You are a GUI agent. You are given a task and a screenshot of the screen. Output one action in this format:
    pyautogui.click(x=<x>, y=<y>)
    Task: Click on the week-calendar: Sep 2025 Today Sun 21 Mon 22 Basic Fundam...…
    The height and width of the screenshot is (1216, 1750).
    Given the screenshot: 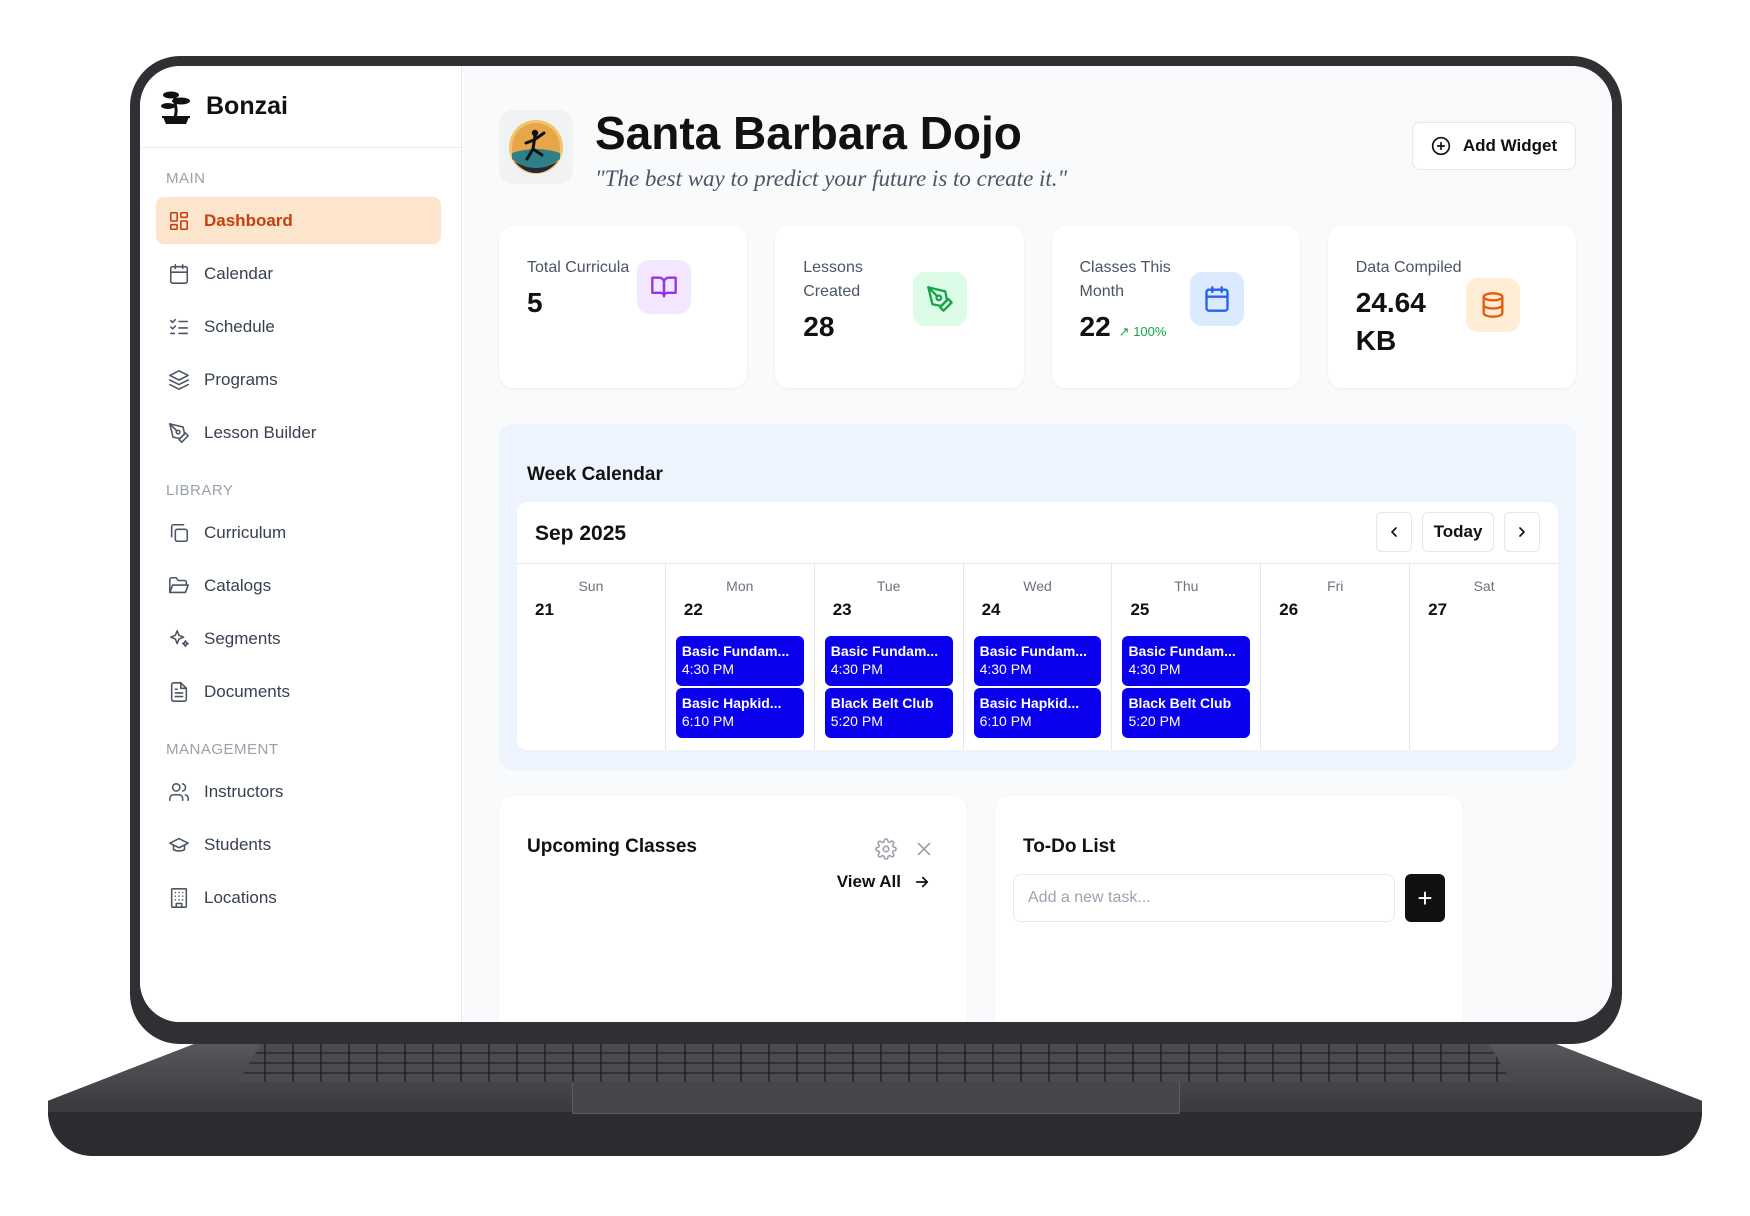 What is the action you would take?
    pyautogui.click(x=1037, y=626)
    